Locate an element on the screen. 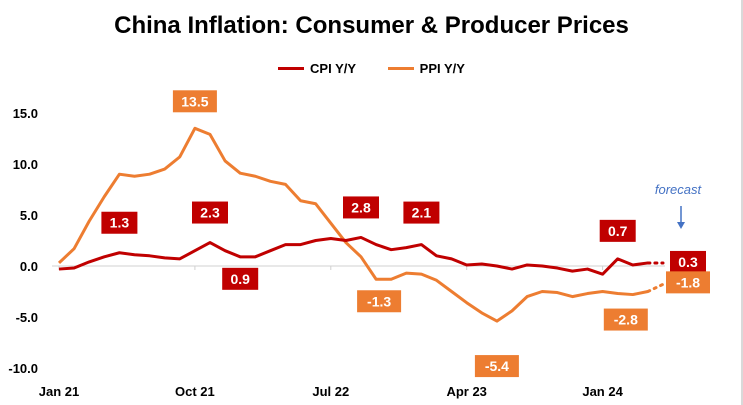 The image size is (743, 405). data-label-text: 0.7 is located at coordinates (618, 231).